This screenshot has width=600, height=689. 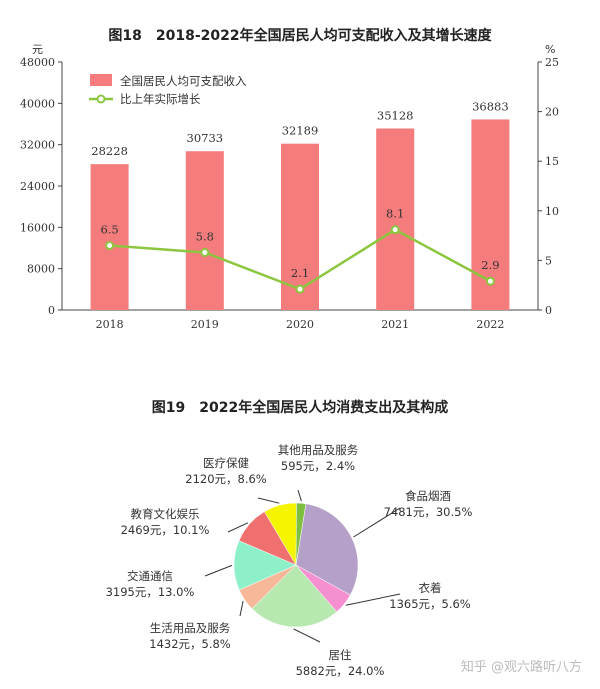 I want to click on income-chart-title: 图18 2018-2022年全国居民人均可支配收入及其增长速度, so click(x=300, y=35).